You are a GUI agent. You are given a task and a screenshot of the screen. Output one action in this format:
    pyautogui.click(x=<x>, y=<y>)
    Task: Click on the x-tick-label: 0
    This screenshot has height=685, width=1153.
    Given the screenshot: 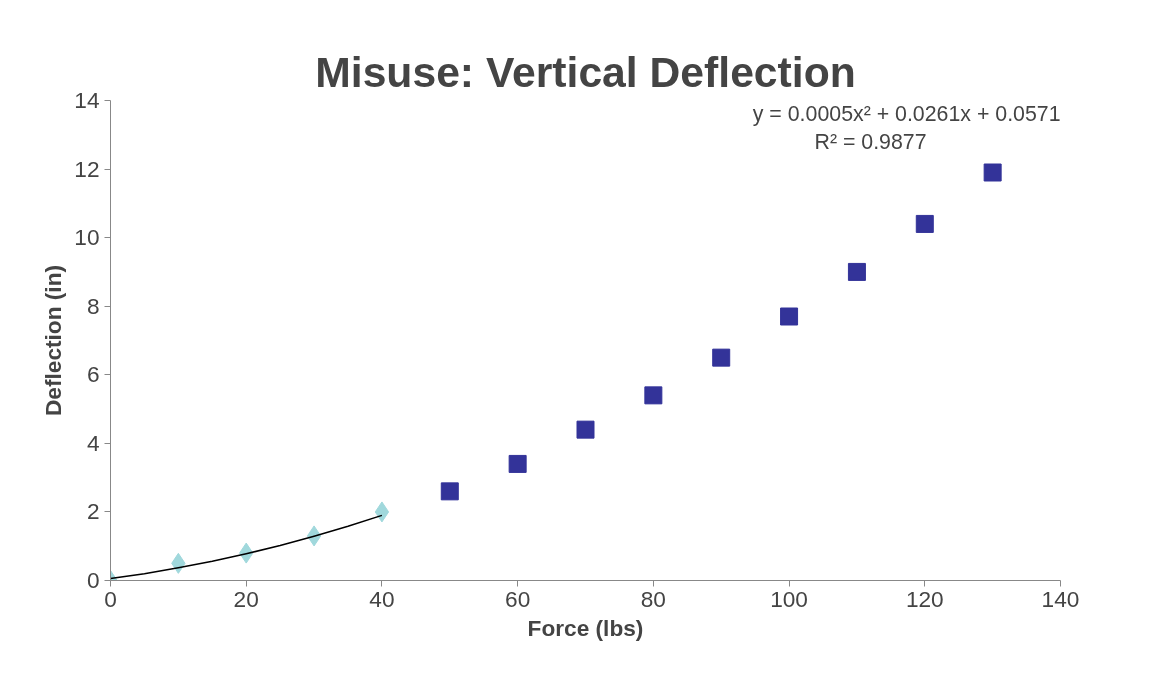 What is the action you would take?
    pyautogui.click(x=110, y=598)
    